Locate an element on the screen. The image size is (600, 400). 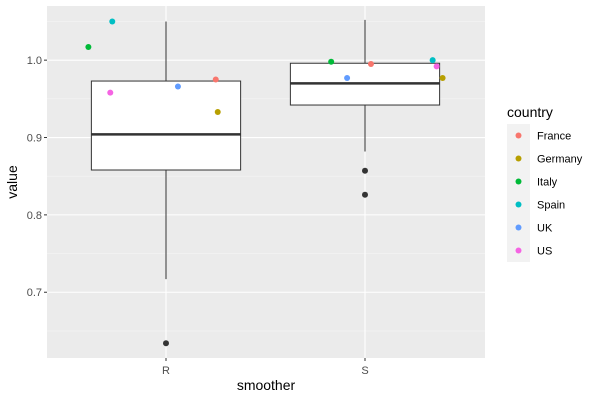
x-axis-title: smoother is located at coordinates (266, 385).